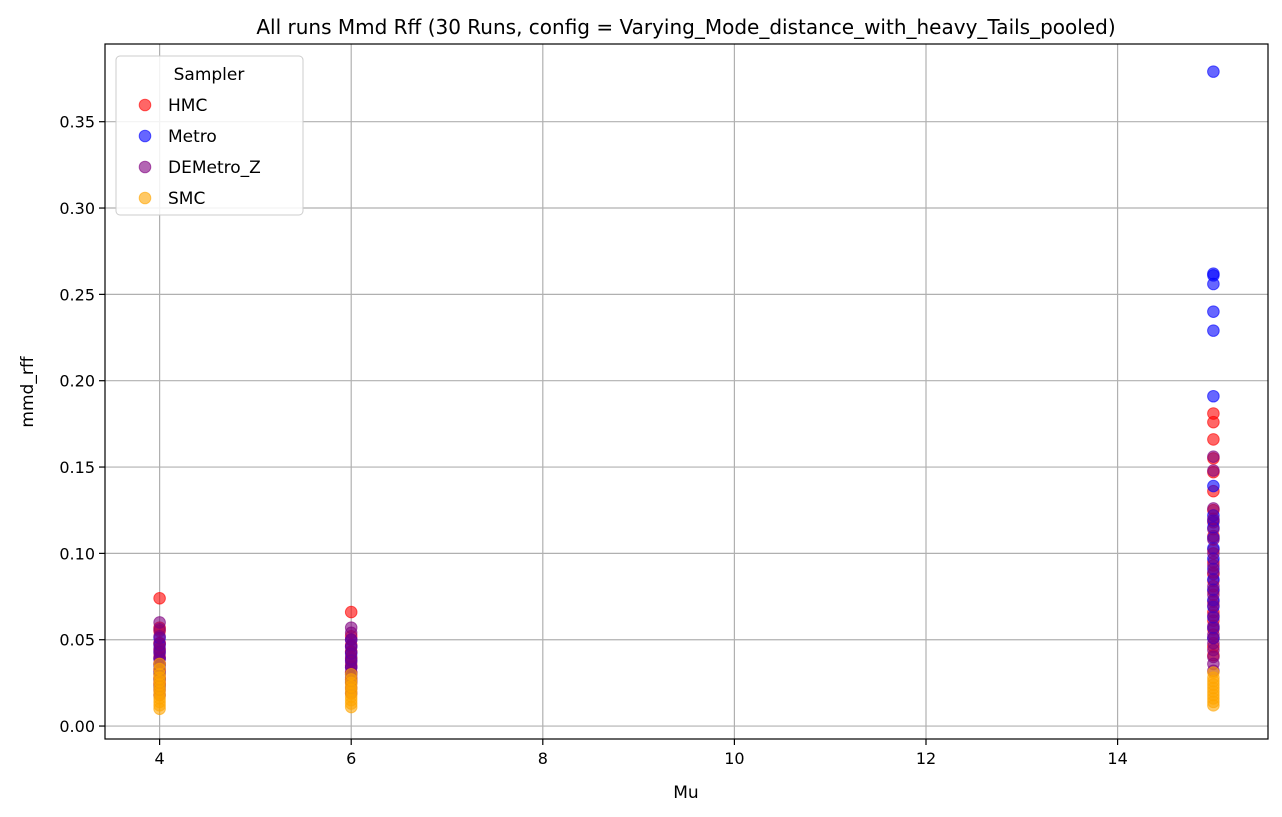 The width and height of the screenshot is (1282, 817). What do you see at coordinates (734, 758) in the screenshot?
I see `x-tick-label: 10` at bounding box center [734, 758].